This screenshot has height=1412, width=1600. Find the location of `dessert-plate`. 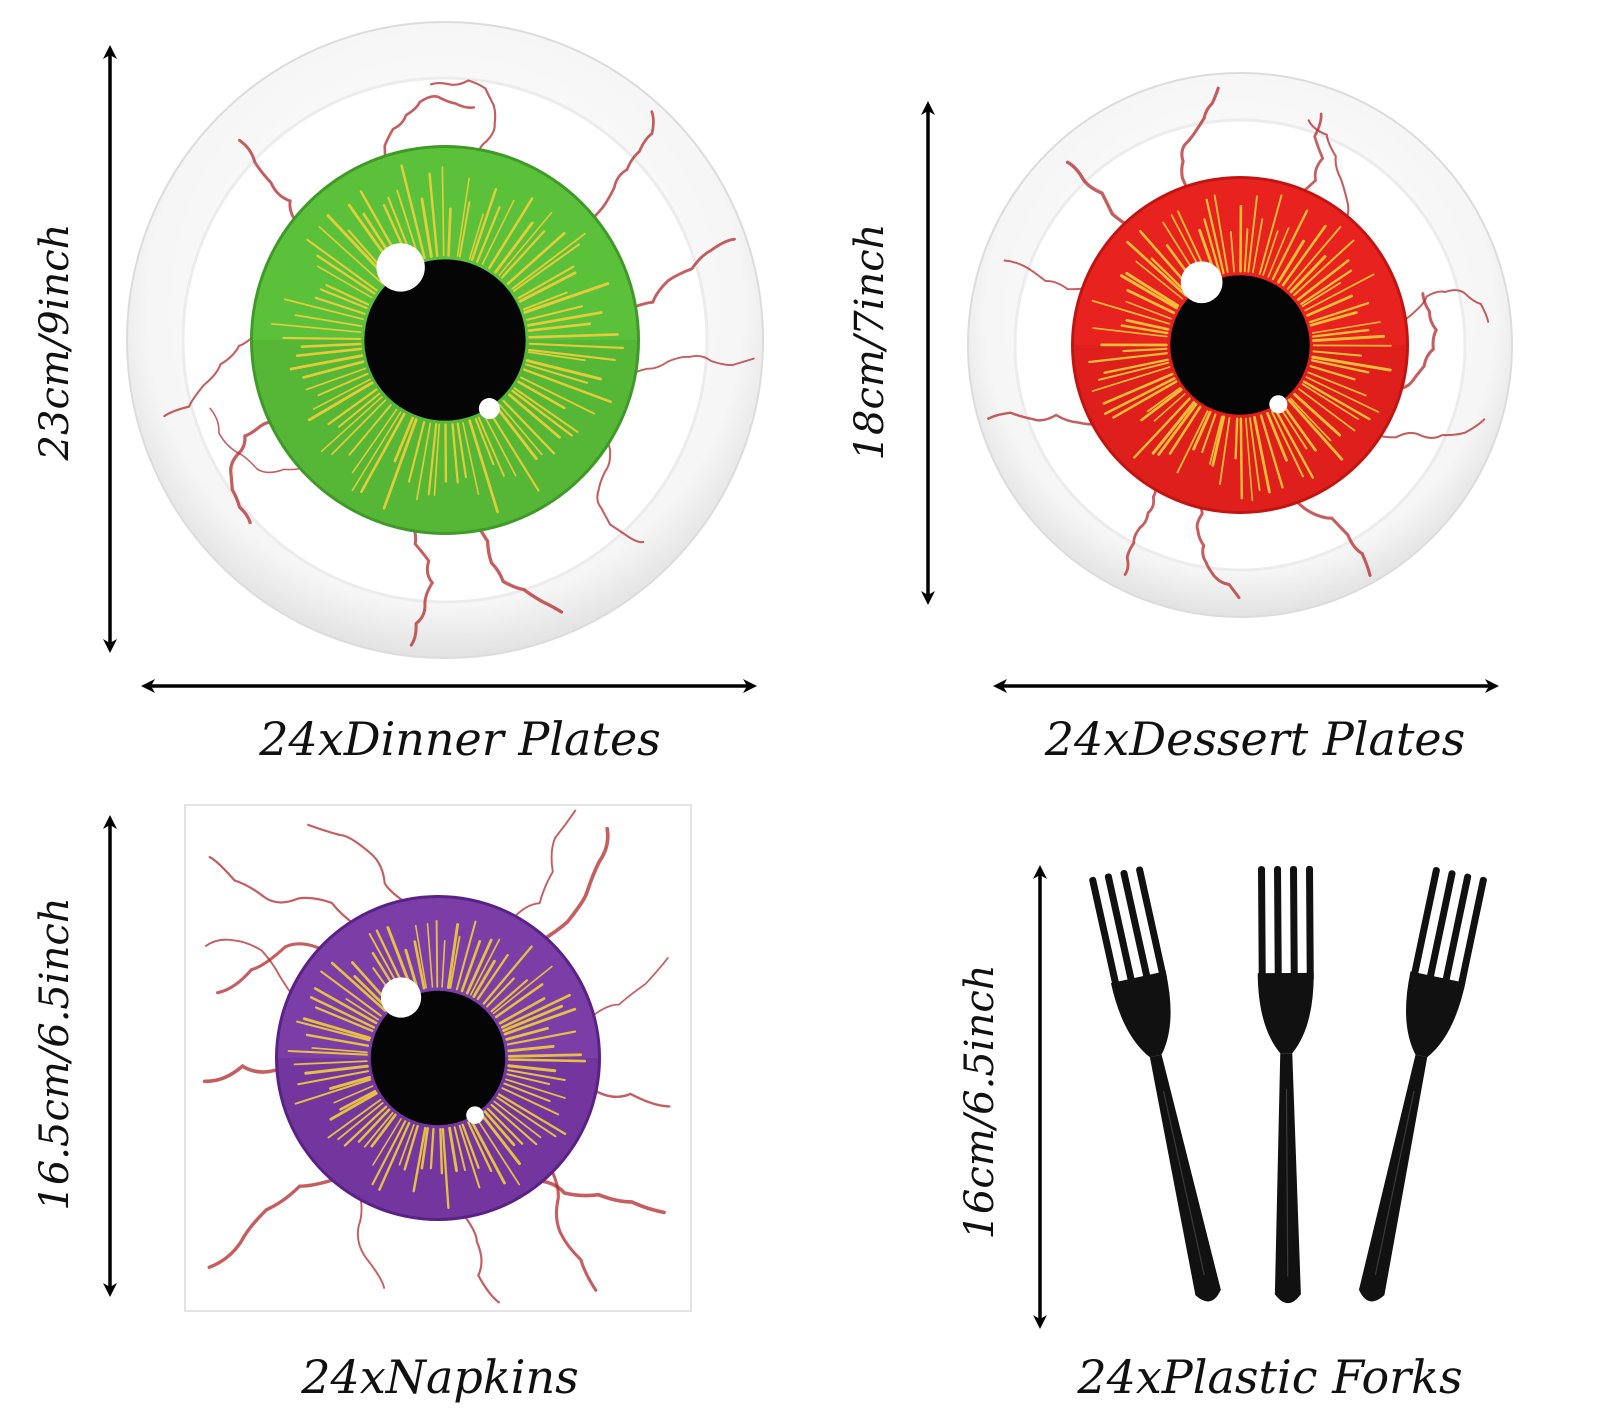

dessert-plate is located at coordinates (1240, 345).